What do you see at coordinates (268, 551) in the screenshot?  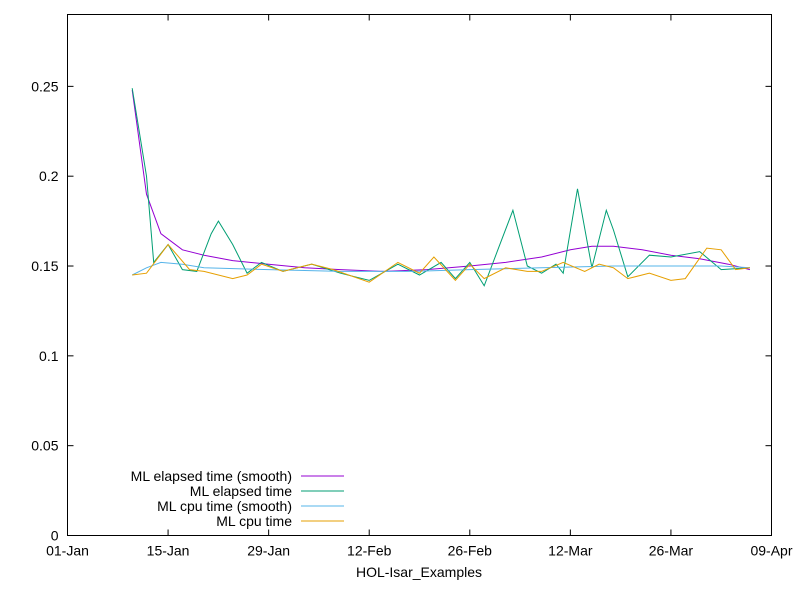 I see `x-tick-label: 29-Jan` at bounding box center [268, 551].